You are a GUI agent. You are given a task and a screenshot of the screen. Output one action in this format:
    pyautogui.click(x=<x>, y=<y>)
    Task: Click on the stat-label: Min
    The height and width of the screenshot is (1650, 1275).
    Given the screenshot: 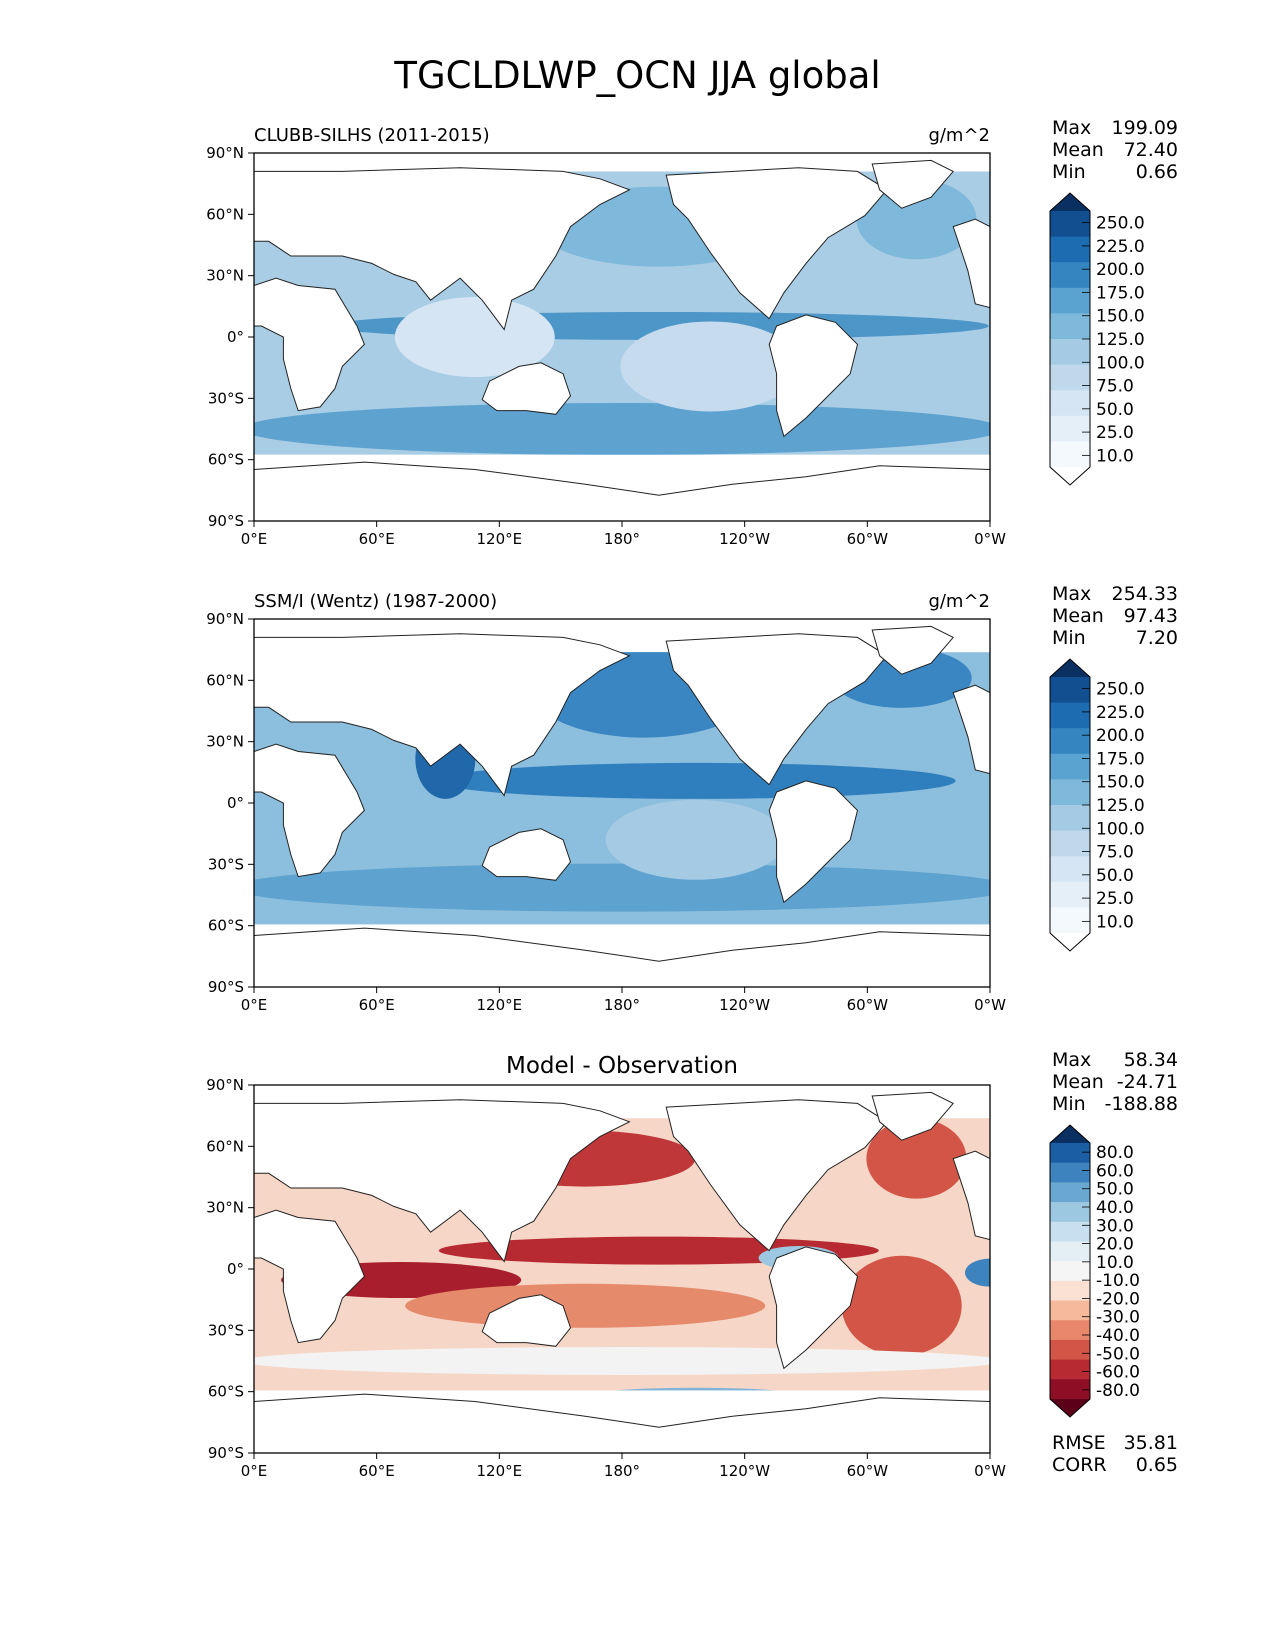 What is the action you would take?
    pyautogui.click(x=1069, y=638)
    